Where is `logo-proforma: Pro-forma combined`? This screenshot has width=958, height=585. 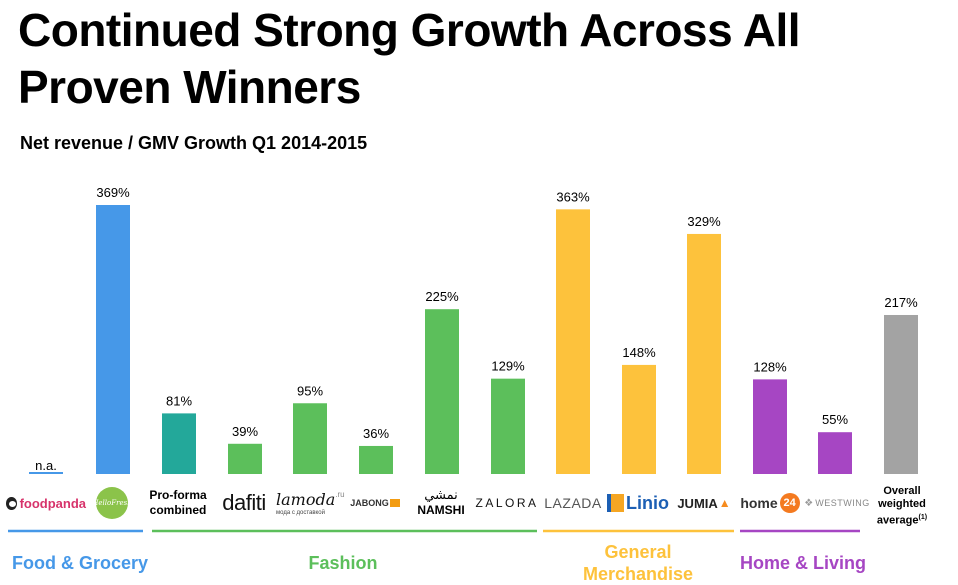 logo-proforma: Pro-forma combined is located at coordinates (178, 503).